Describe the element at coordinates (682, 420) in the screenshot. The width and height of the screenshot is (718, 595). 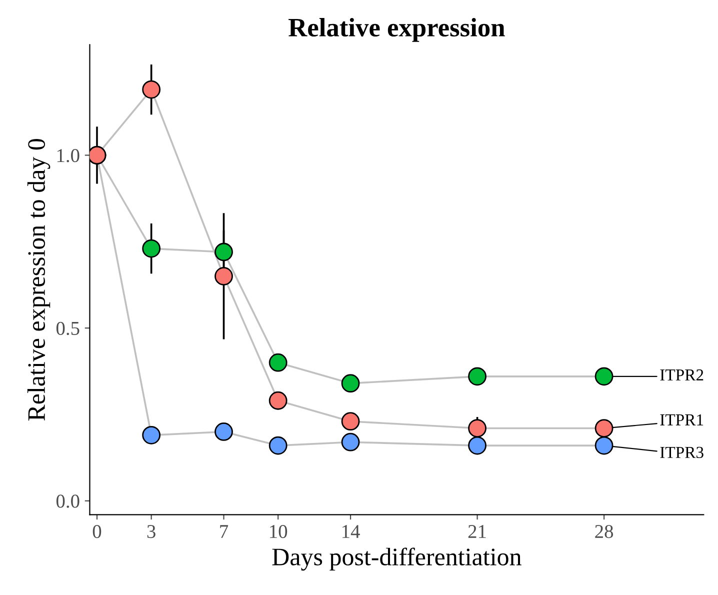
I see `legend-label: ITPR1` at that location.